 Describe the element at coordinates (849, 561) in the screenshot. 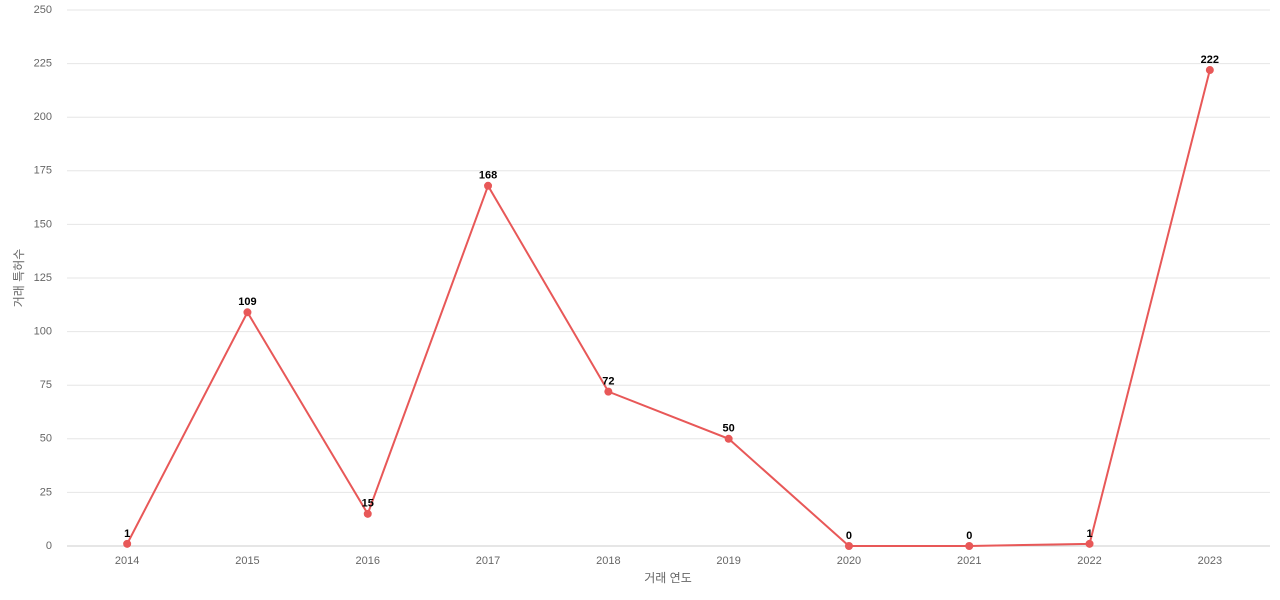

I see `x-tick-label: 2020` at that location.